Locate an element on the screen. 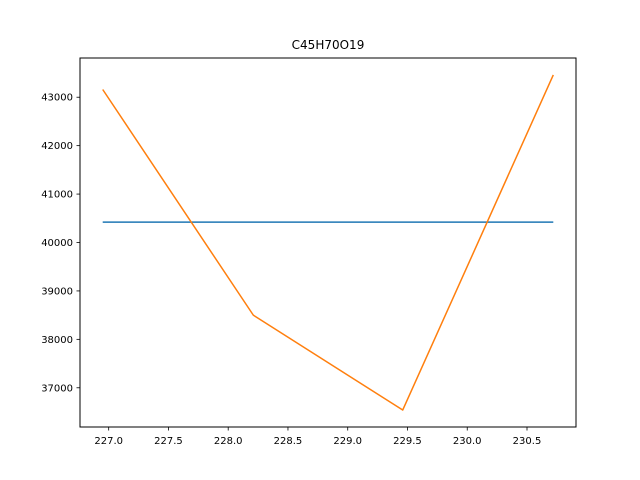 This screenshot has width=640, height=480. x-tick-label: 230.5 is located at coordinates (527, 441).